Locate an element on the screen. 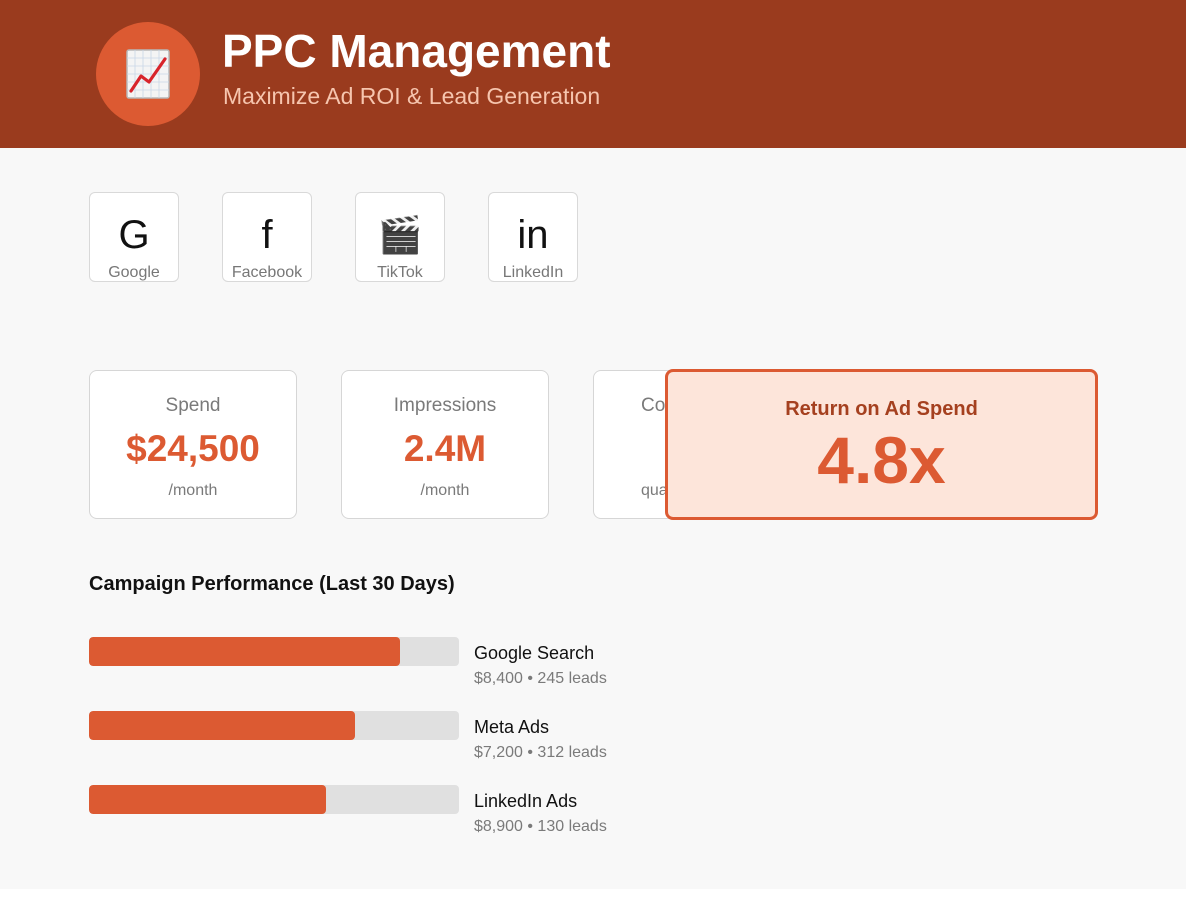 This screenshot has width=1200, height=904. campaign-bar-meta-ads is located at coordinates (274, 725).